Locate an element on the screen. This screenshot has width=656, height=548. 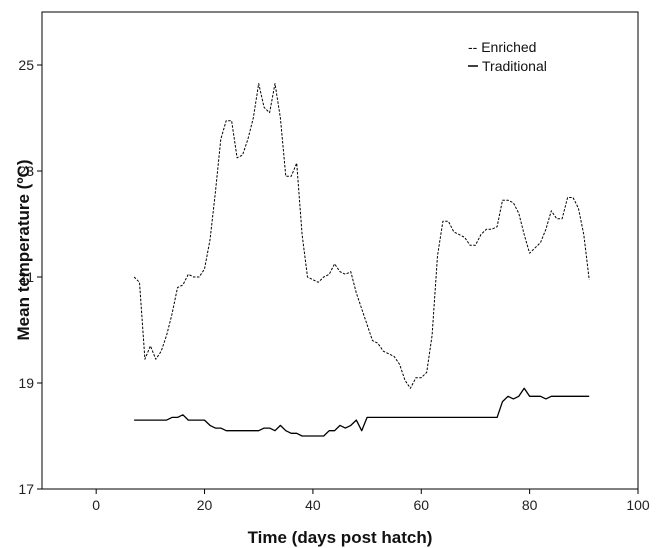
y-tick-label: 21 is located at coordinates (26, 277).